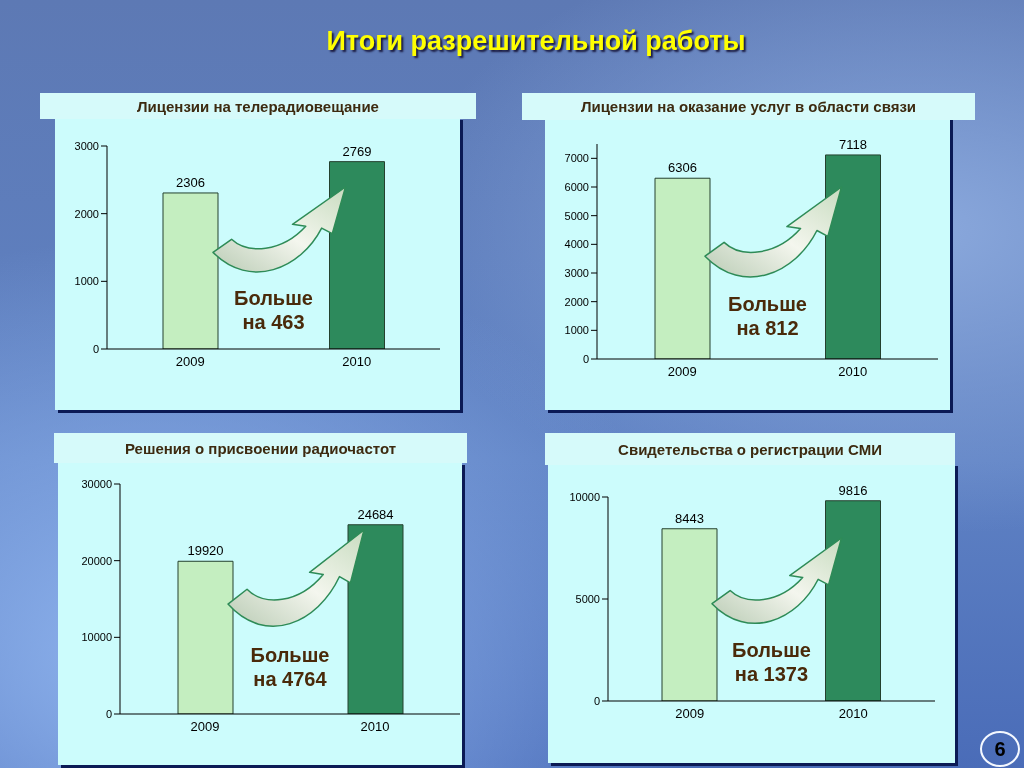 This screenshot has width=1024, height=768. I want to click on chart-title: Лицензии на телерадиовещание, so click(258, 106).